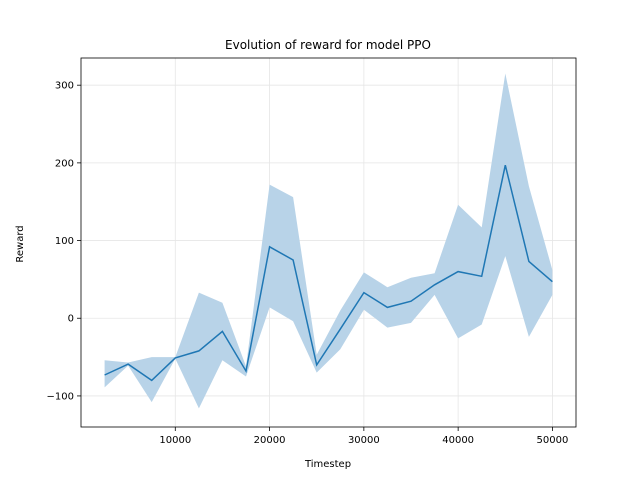  I want to click on y-tick-label: −100, so click(60, 396).